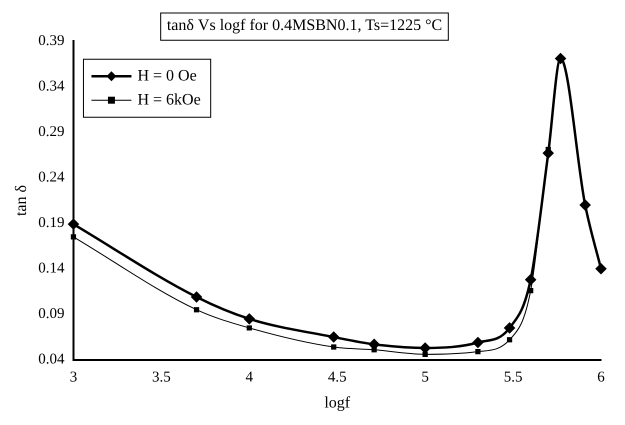 The image size is (625, 425). What do you see at coordinates (304, 25) in the screenshot?
I see `chart-title: tanδ Vs logf for 0.4MSBN0.1, Ts=1225 °C` at bounding box center [304, 25].